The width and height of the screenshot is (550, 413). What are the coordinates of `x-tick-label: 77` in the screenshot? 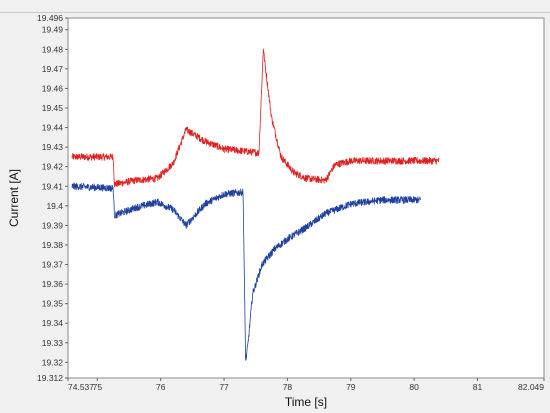 It's located at (224, 387).